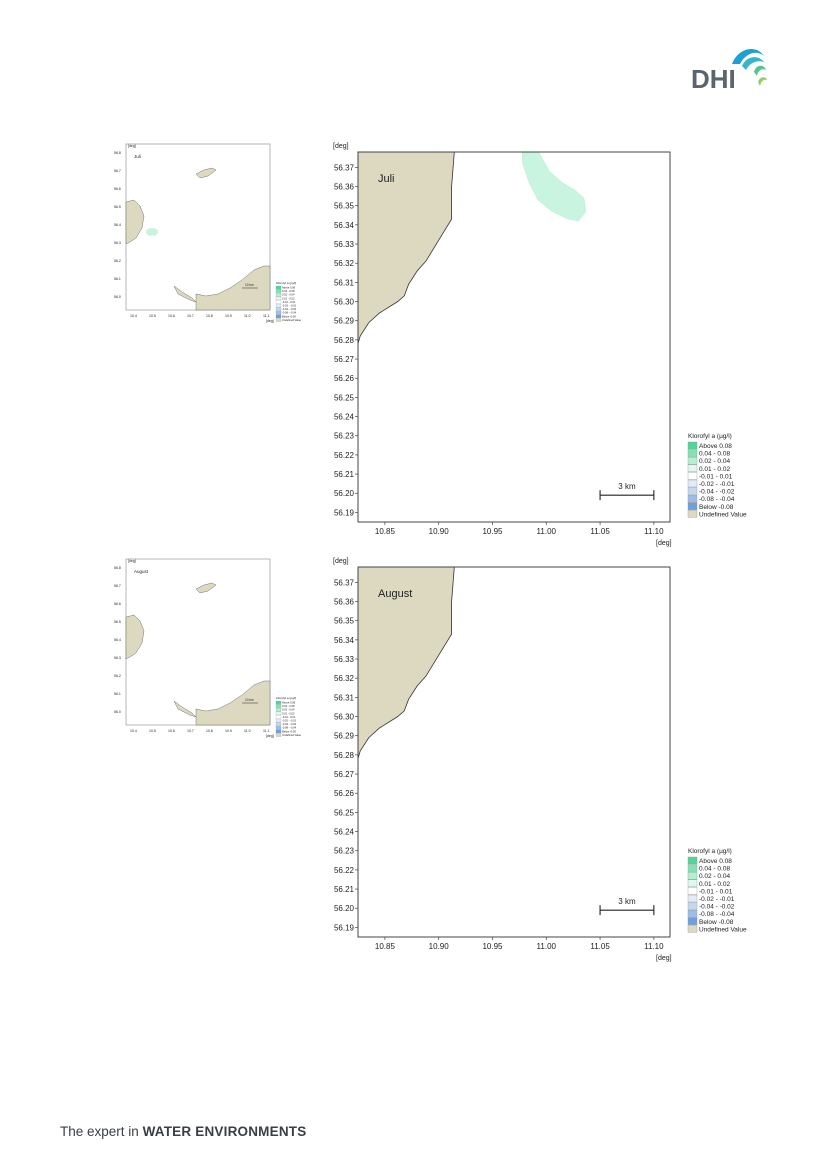 The image size is (827, 1169). What do you see at coordinates (247, 731) in the screenshot?
I see `overview-x-tick-label: 11.0` at bounding box center [247, 731].